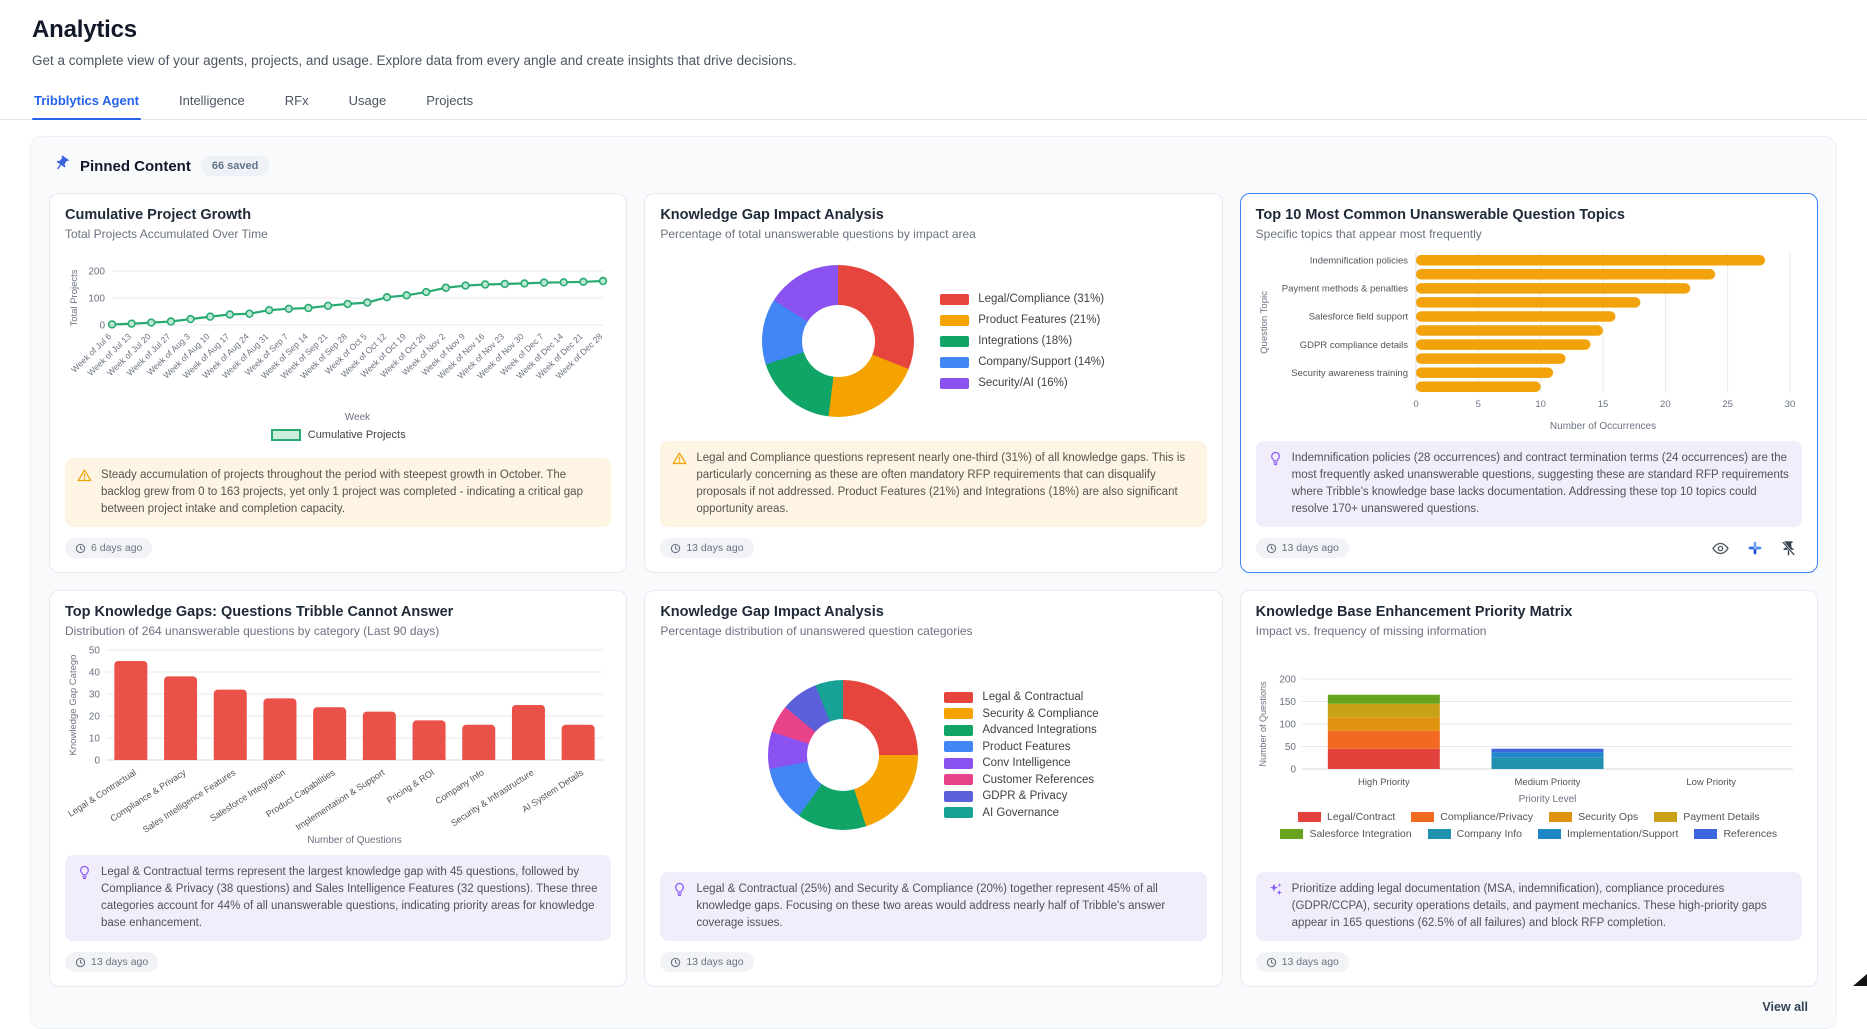 The image size is (1867, 1029). Describe the element at coordinates (1361, 816) in the screenshot. I see `legend-label: Legal/Contract` at that location.